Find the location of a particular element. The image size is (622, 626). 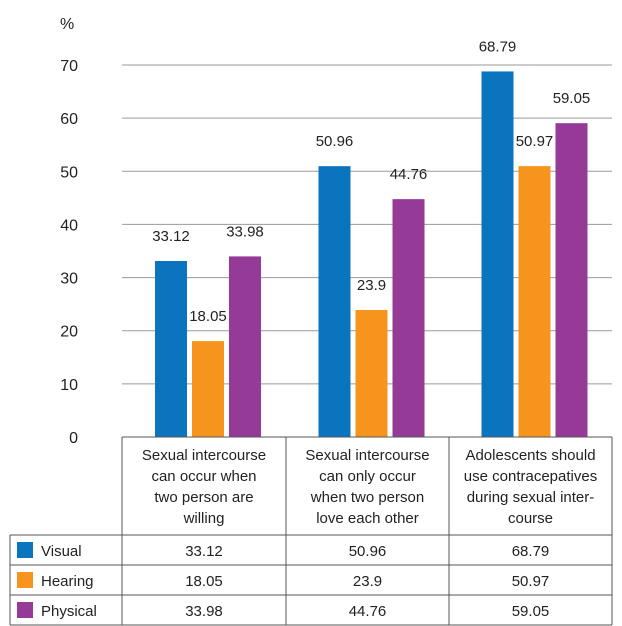

category-label: during sexual inter- is located at coordinates (531, 497).